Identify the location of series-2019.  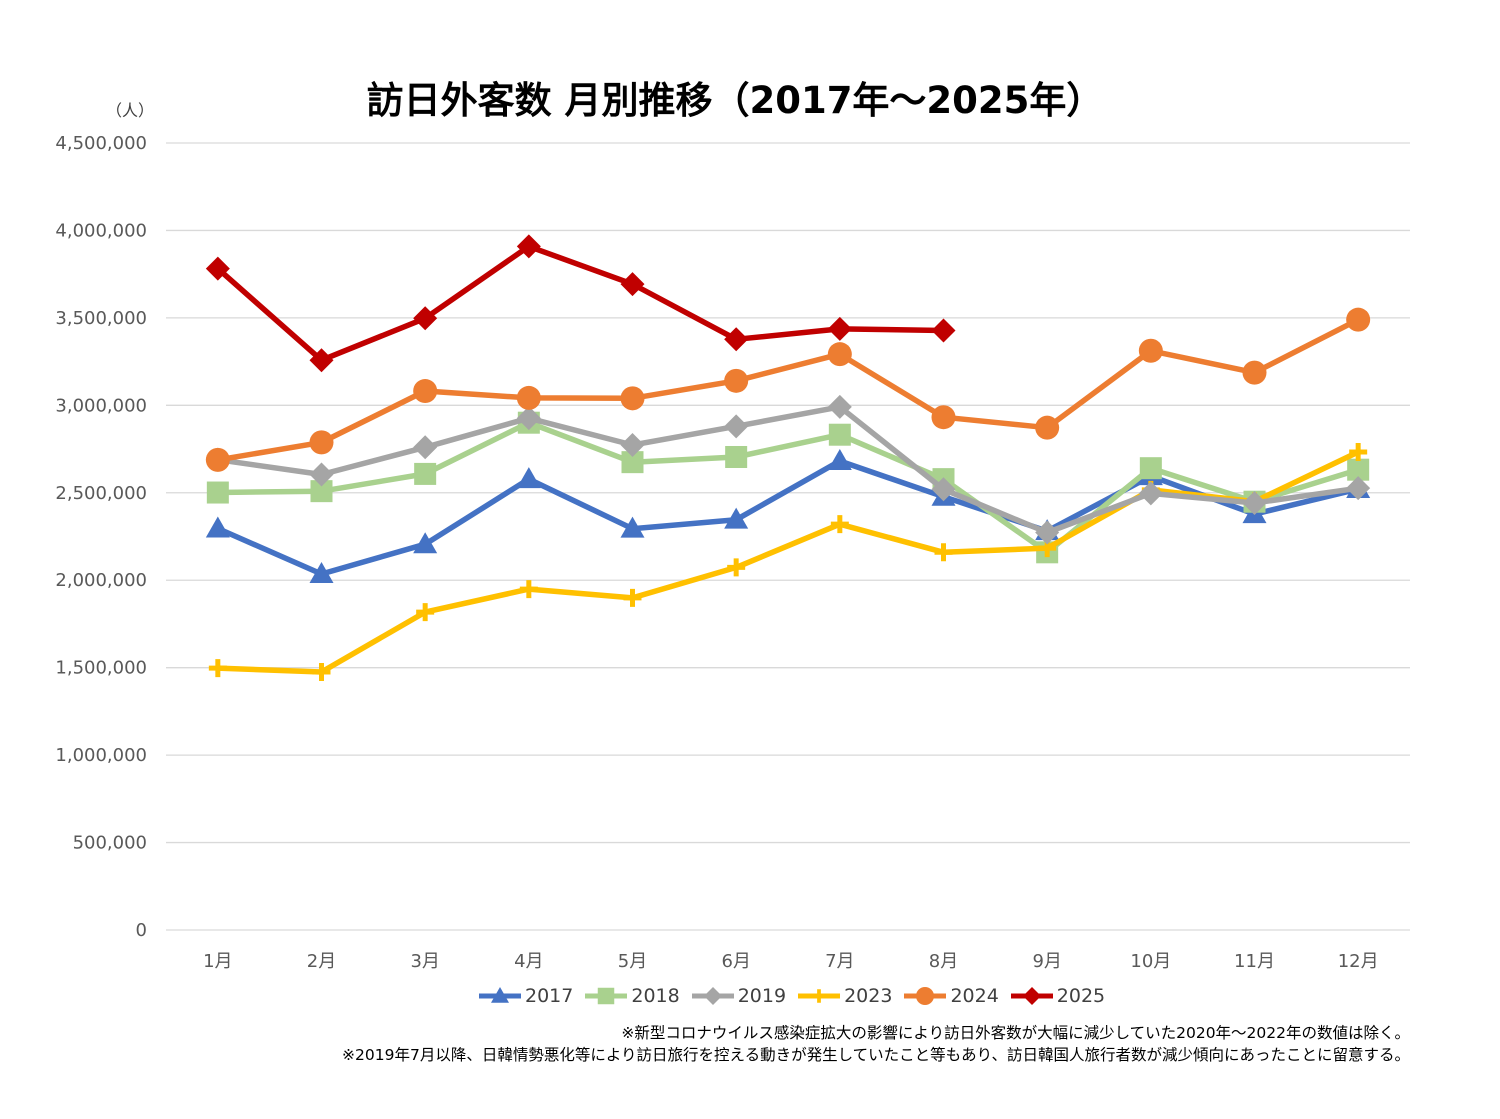
(788, 469).